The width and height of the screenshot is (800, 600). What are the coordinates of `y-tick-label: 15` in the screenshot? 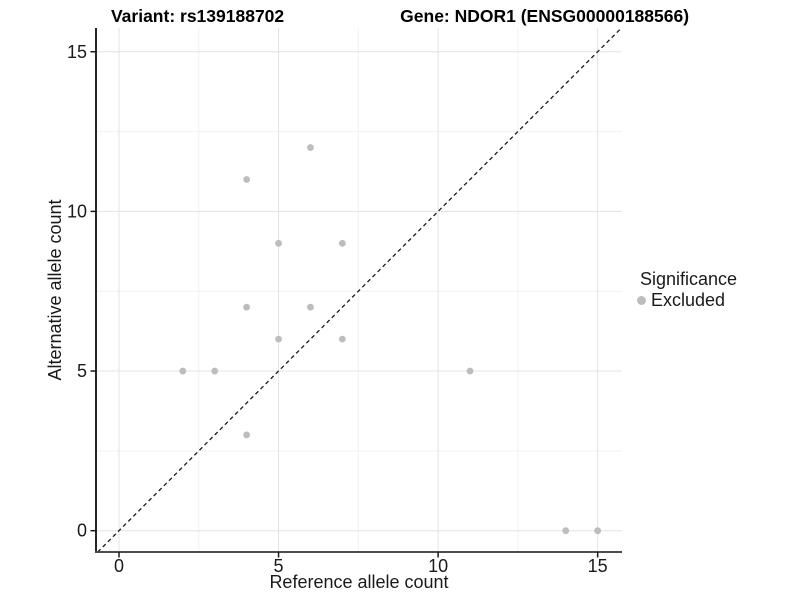 It's located at (77, 52).